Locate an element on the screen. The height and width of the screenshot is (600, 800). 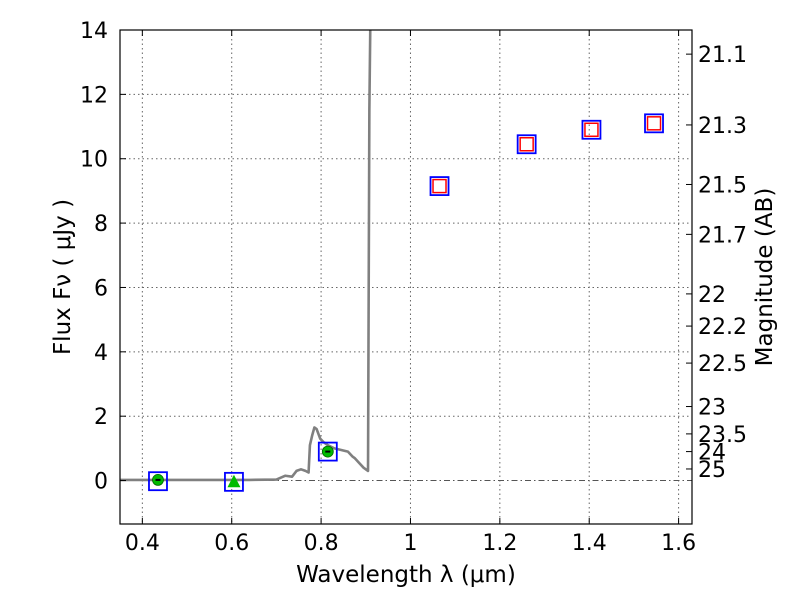
magnitude-tick-label: 21.5 is located at coordinates (722, 185).